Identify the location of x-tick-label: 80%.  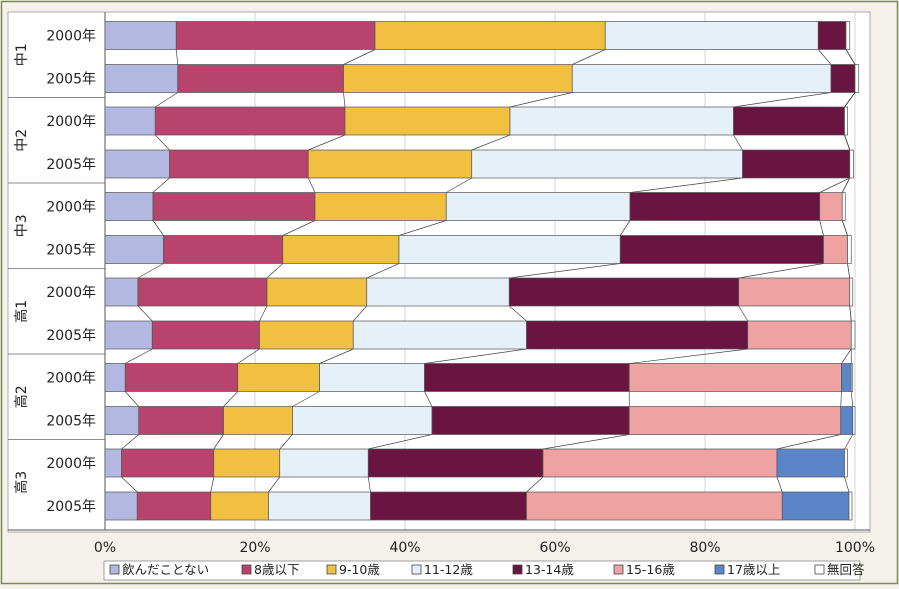
(704, 548).